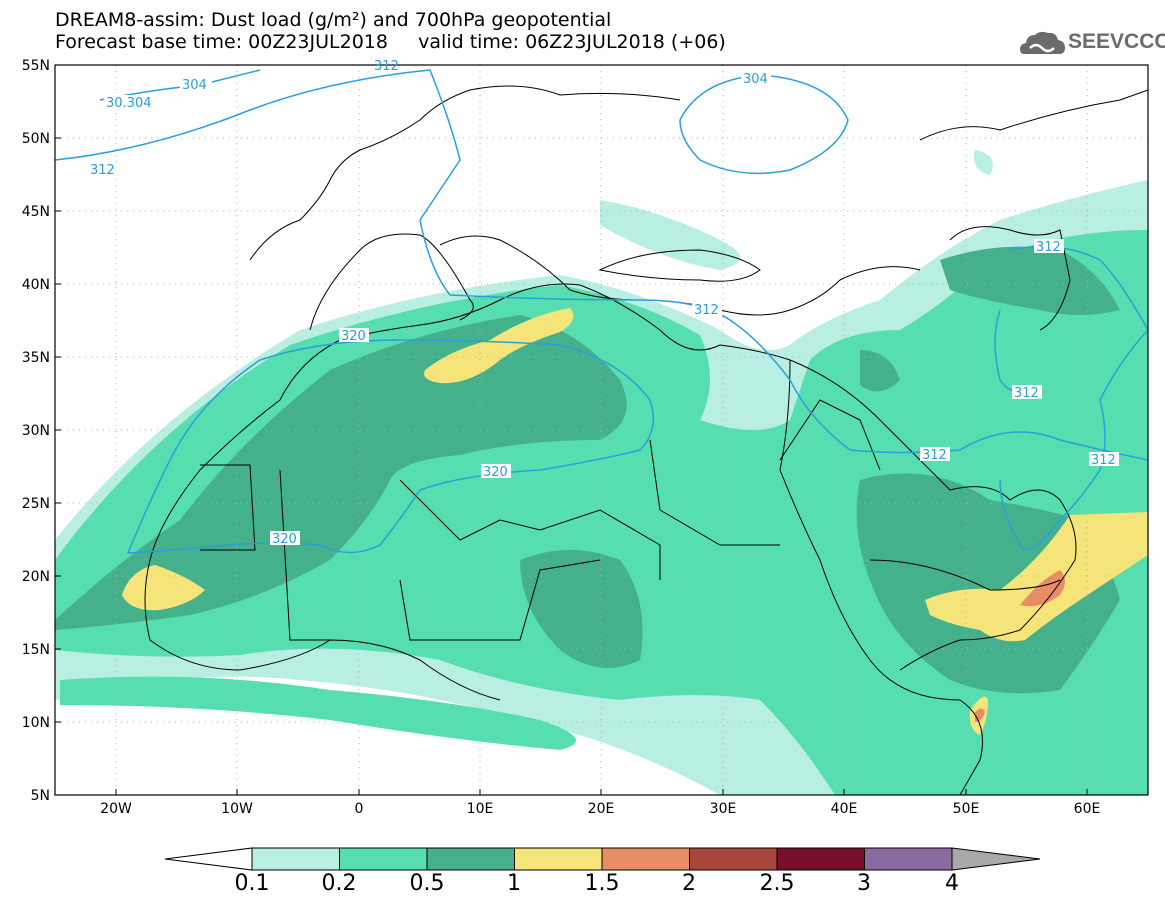 This screenshot has width=1165, height=907. Describe the element at coordinates (35, 66) in the screenshot. I see `lat-label: 55N` at that location.